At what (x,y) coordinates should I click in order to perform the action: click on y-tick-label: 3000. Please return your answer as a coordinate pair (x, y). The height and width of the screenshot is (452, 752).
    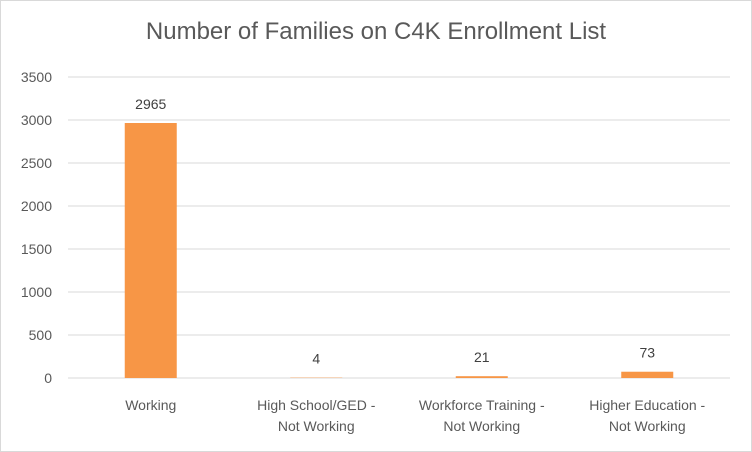
    Looking at the image, I should click on (36, 120).